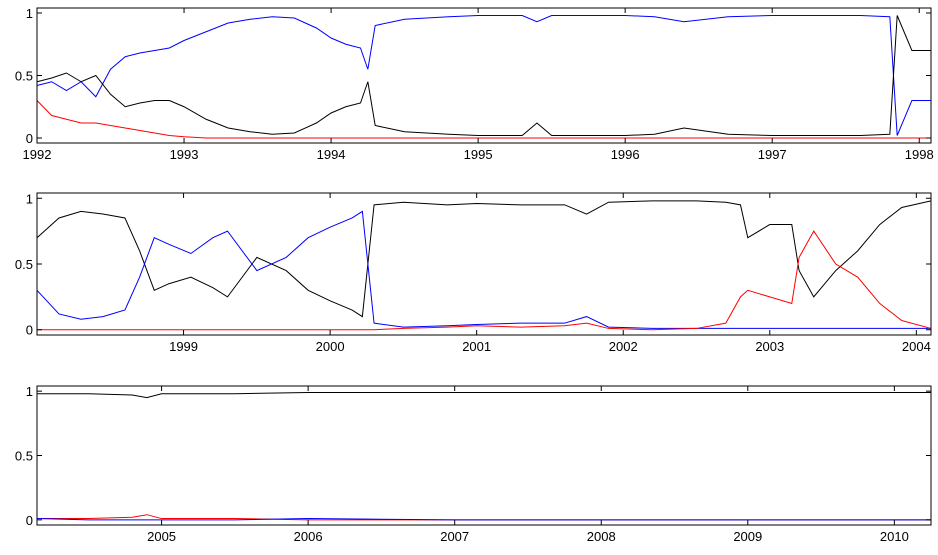 The width and height of the screenshot is (938, 555). I want to click on x-tick-label: 1998, so click(919, 154).